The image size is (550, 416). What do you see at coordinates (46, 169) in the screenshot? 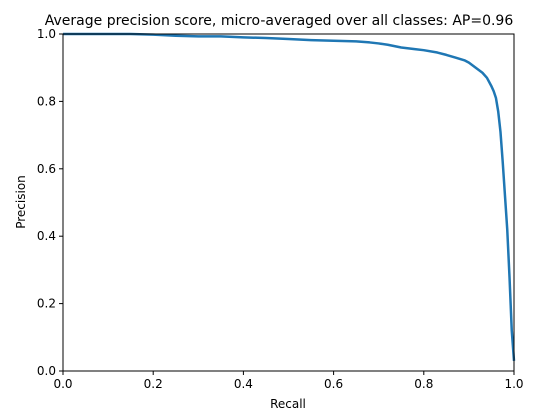
I see `y-tick-label: 0.6` at bounding box center [46, 169].